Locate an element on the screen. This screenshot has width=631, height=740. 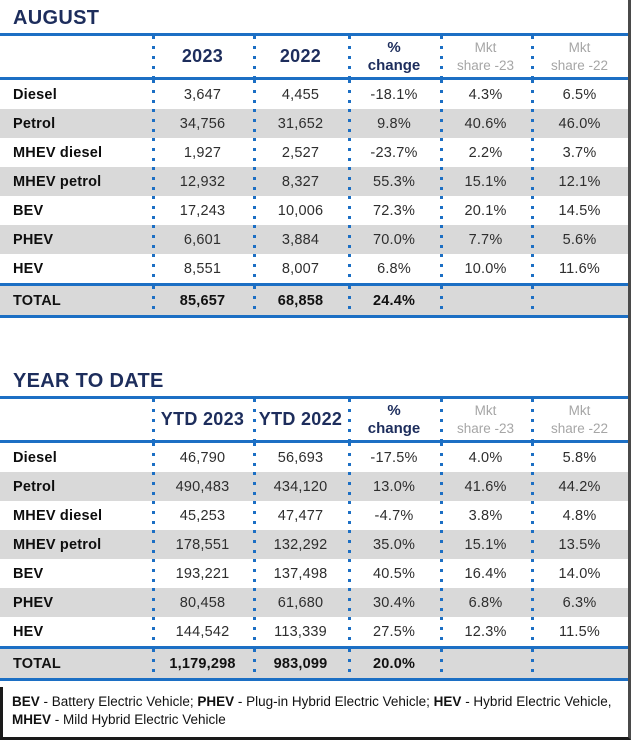
value-cell: 6.5% is located at coordinates (579, 93).